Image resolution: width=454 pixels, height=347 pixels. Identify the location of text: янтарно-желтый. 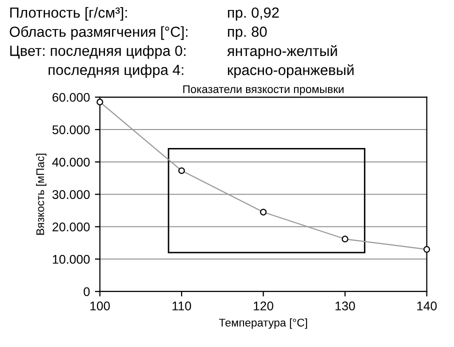
(282, 52).